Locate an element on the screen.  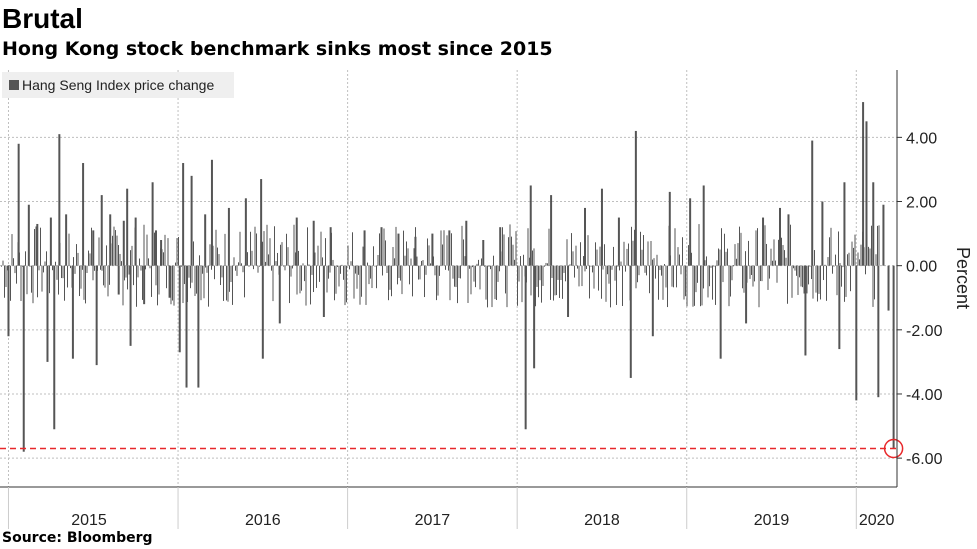
y-tick-label: -4.00 is located at coordinates (924, 395).